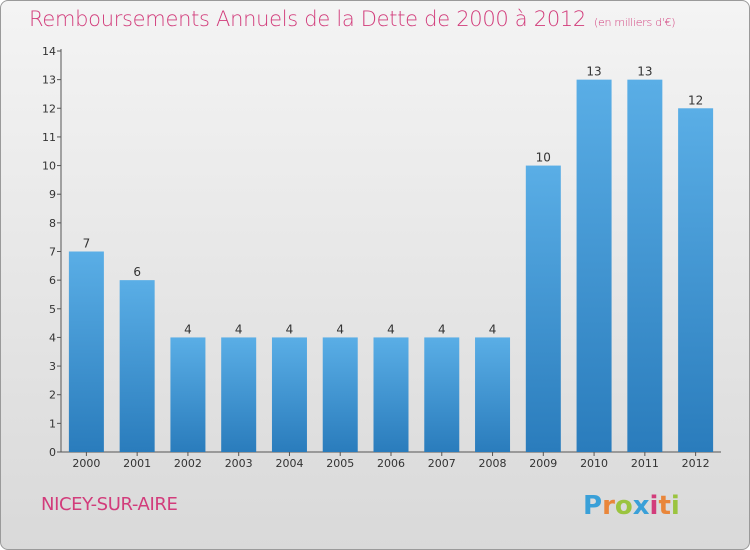 The image size is (750, 550). What do you see at coordinates (664, 506) in the screenshot?
I see `logo-letter: t` at bounding box center [664, 506].